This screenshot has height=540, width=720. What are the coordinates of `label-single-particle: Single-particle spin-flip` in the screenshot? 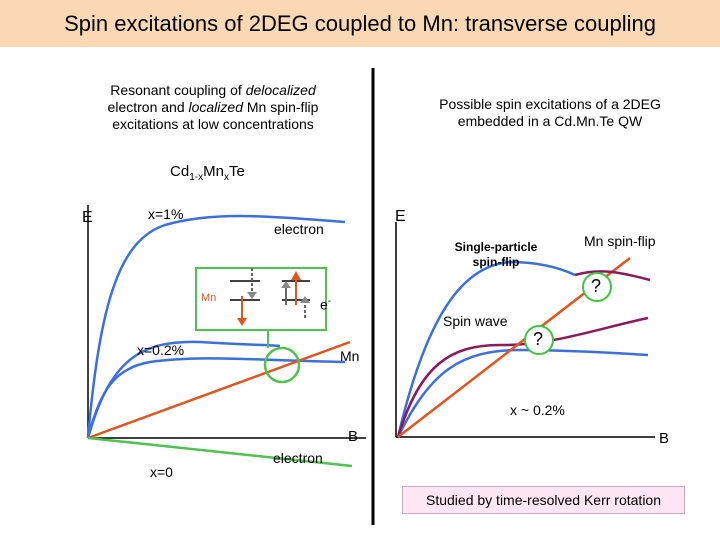 It's located at (496, 255).